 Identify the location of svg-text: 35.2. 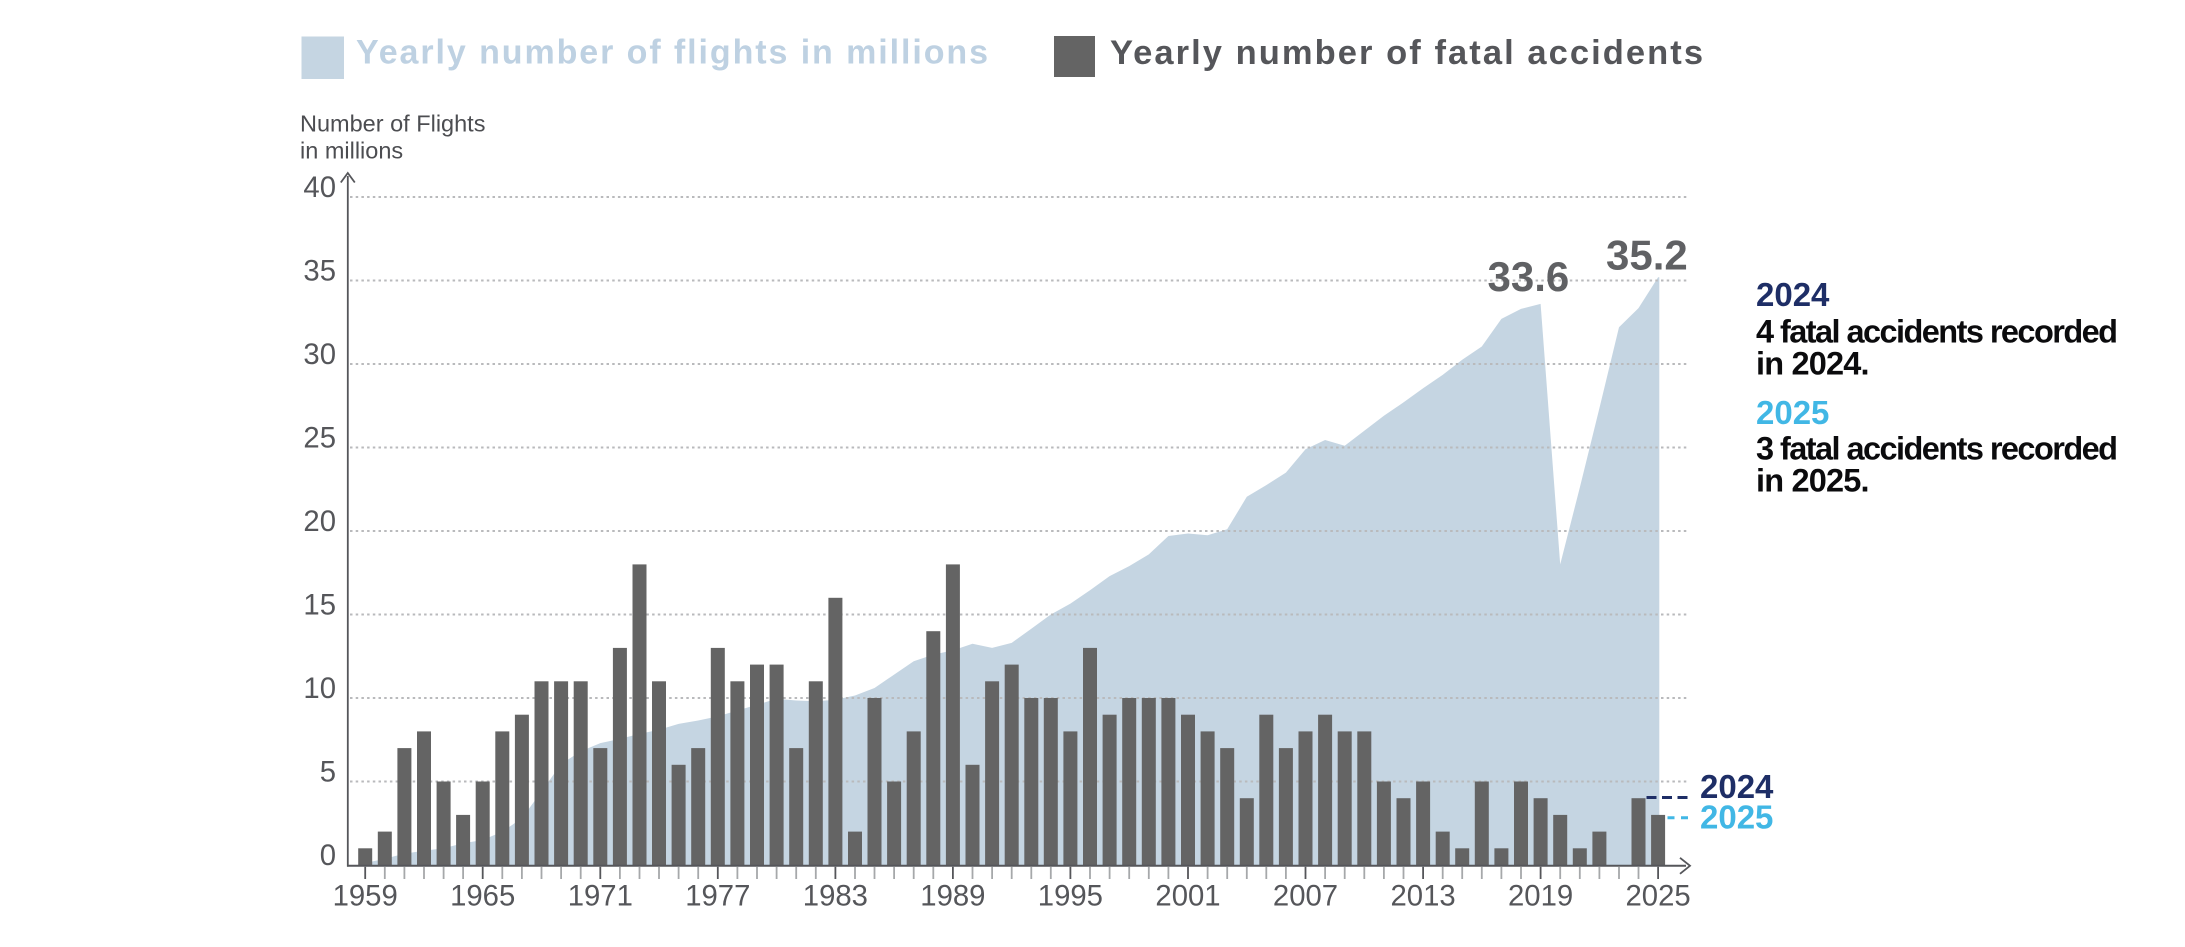
(1647, 255).